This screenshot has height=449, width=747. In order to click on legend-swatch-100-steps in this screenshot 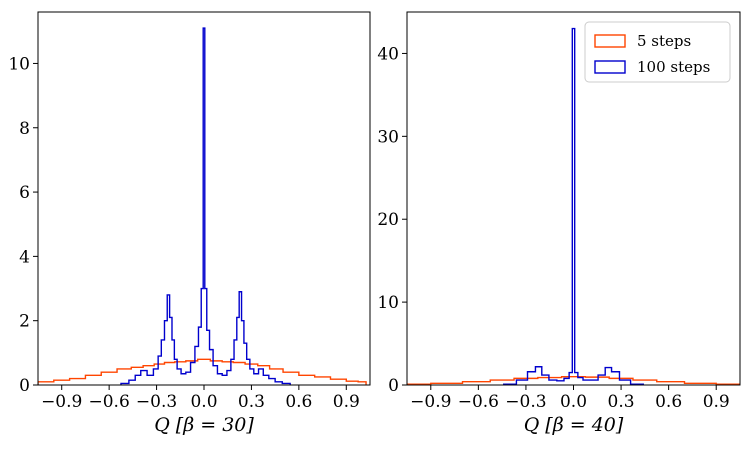, I will do `click(610, 67)`.